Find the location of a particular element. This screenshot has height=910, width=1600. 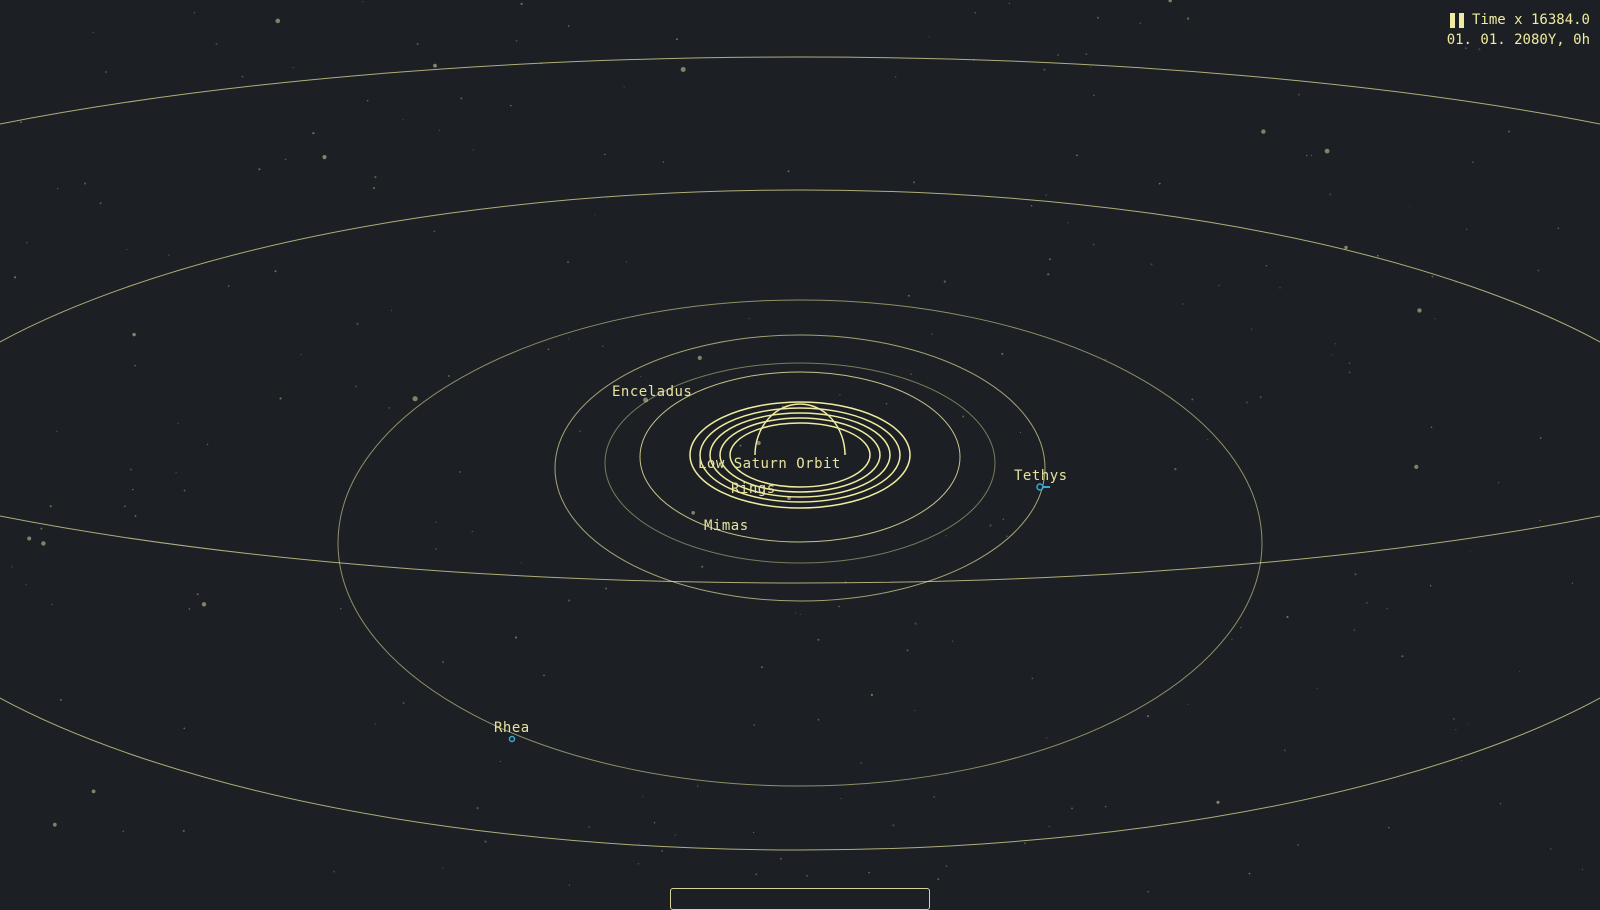

pause-icon is located at coordinates (1456, 20).